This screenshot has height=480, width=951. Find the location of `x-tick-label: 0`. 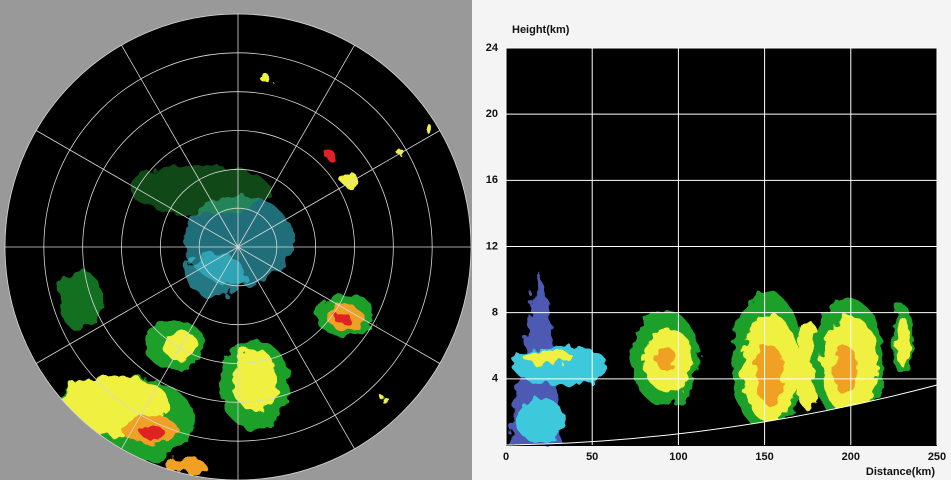

x-tick-label: 0 is located at coordinates (506, 457).